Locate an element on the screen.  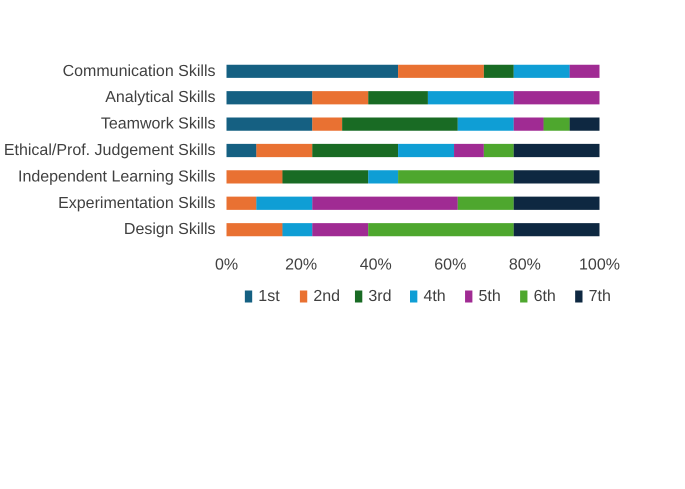
legend-label: 5th is located at coordinates (489, 296).